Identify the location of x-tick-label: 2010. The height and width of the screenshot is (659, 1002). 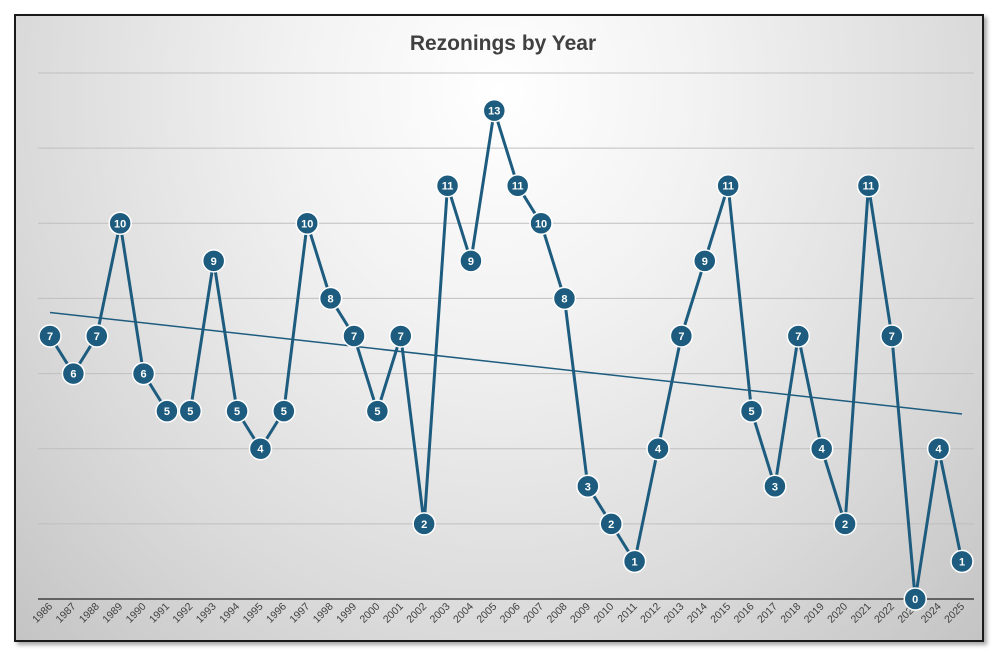
(603, 613).